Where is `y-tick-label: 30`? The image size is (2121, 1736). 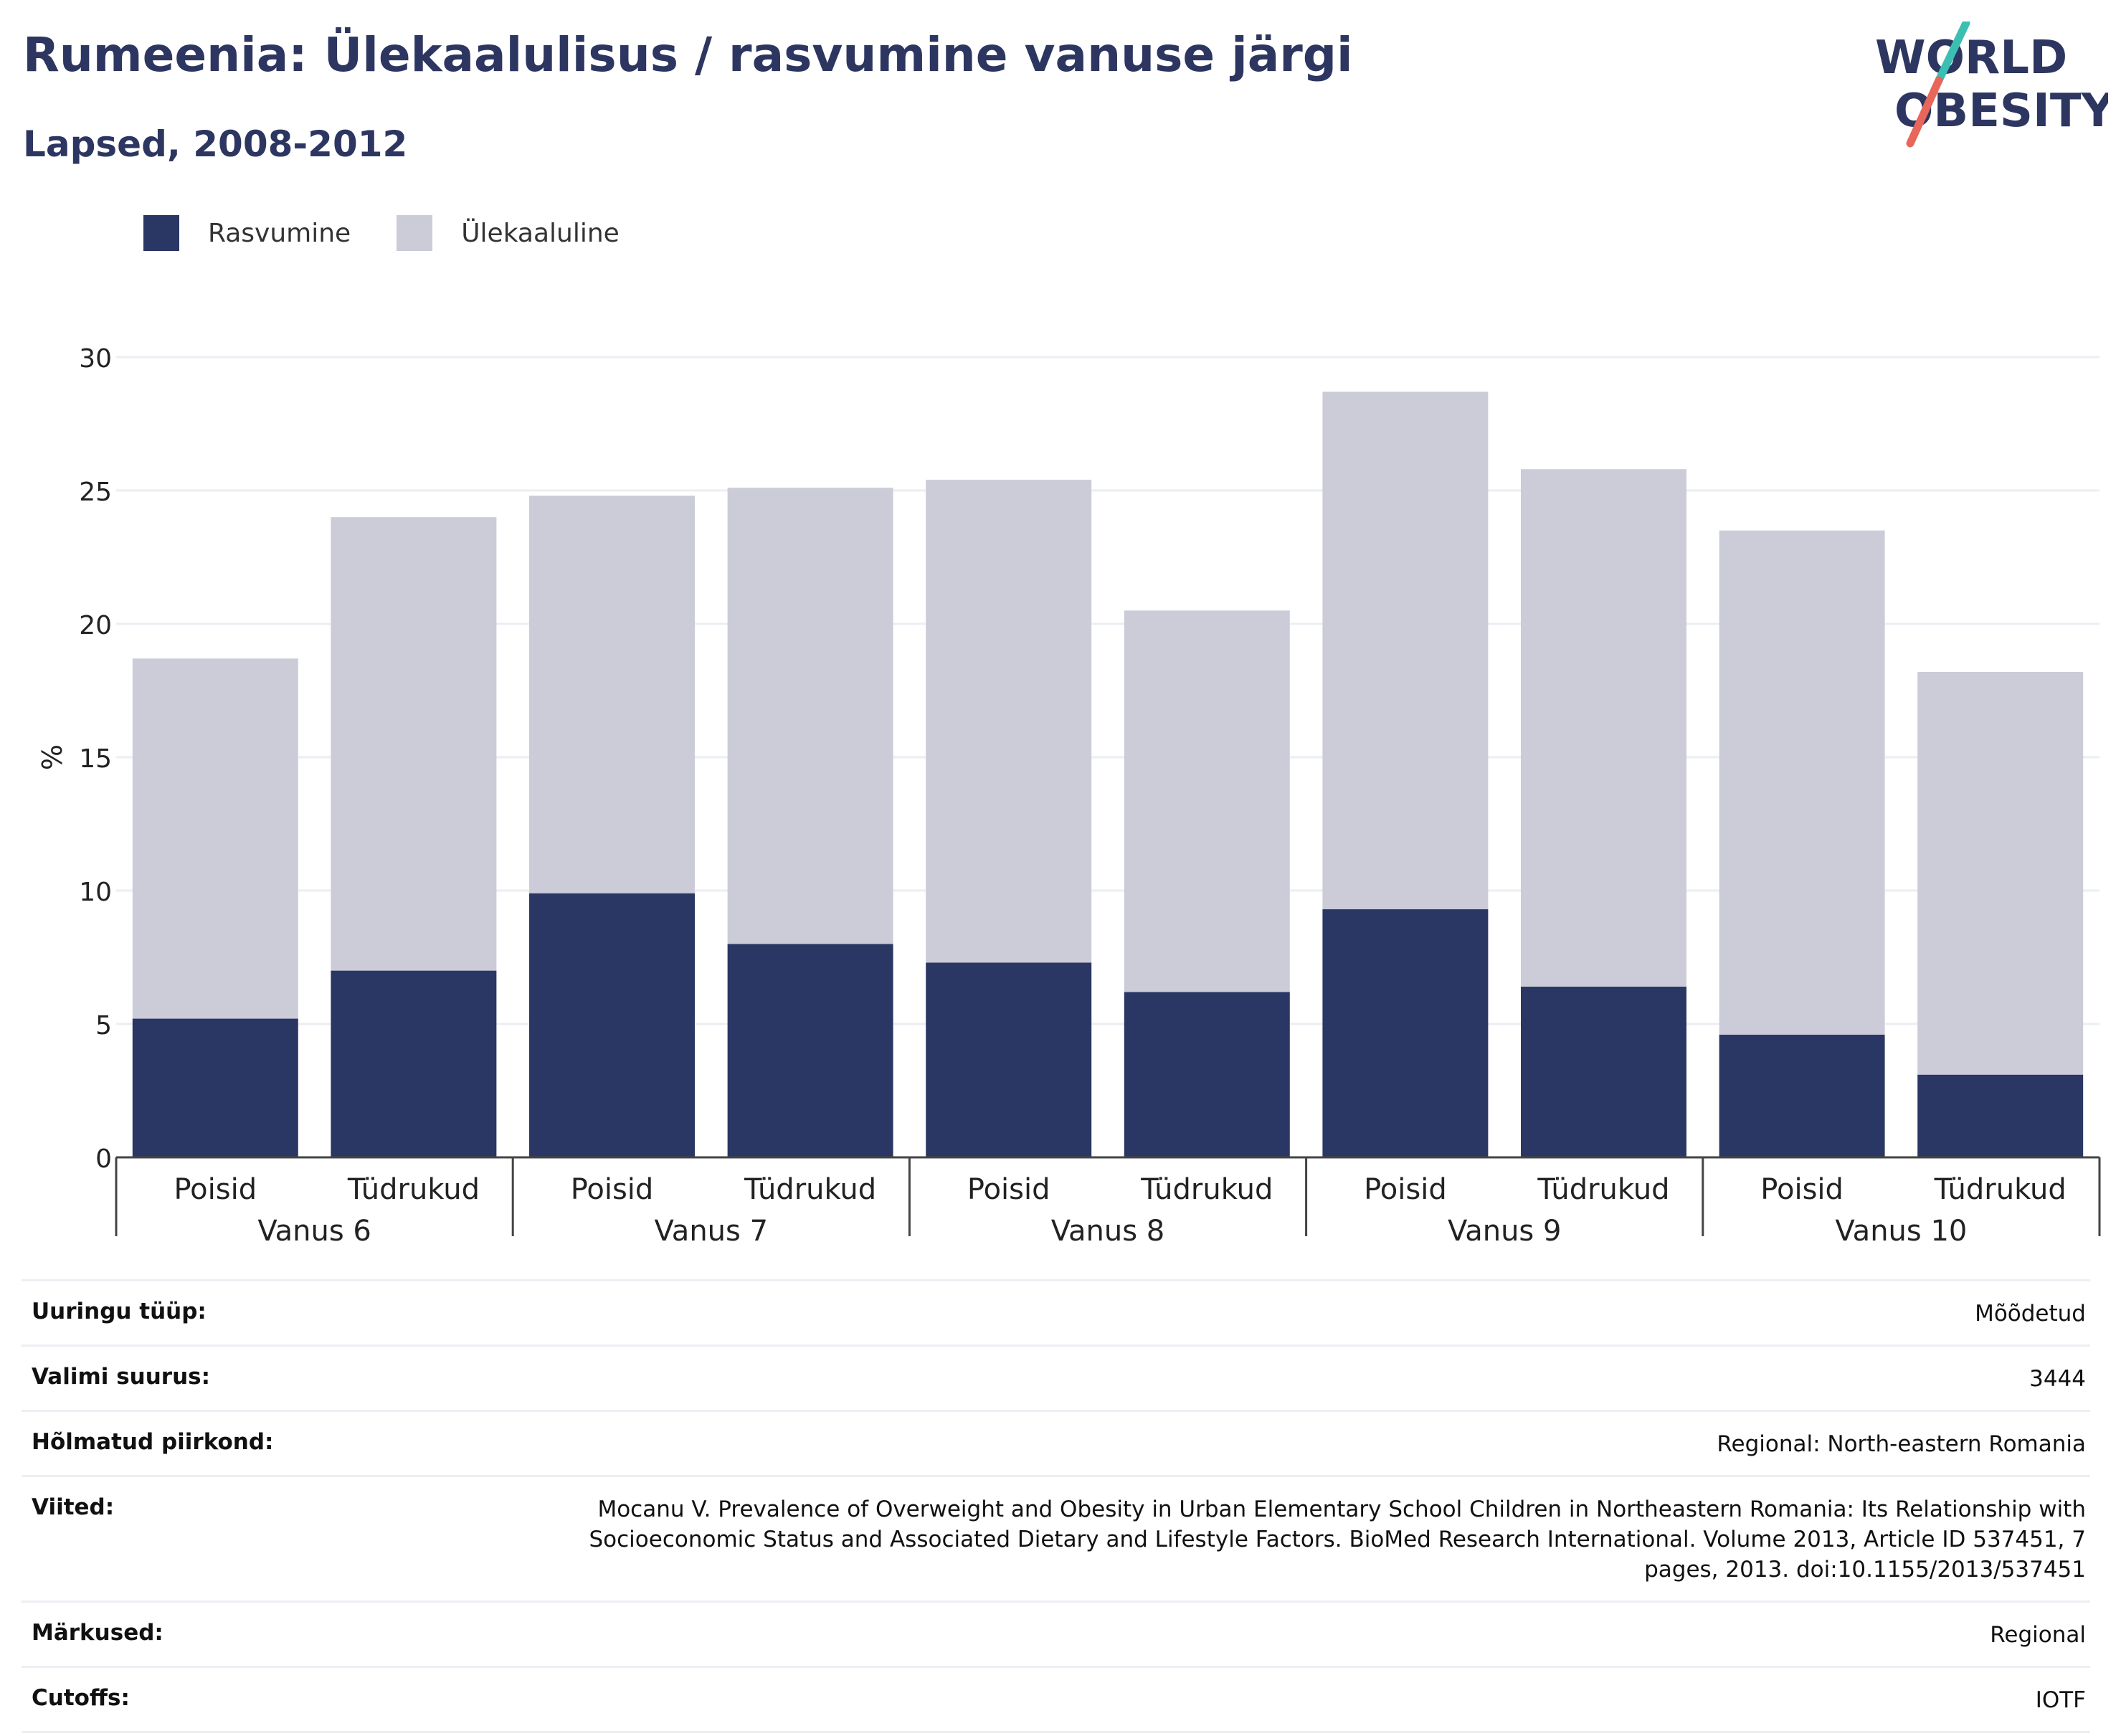 y-tick-label: 30 is located at coordinates (95, 359).